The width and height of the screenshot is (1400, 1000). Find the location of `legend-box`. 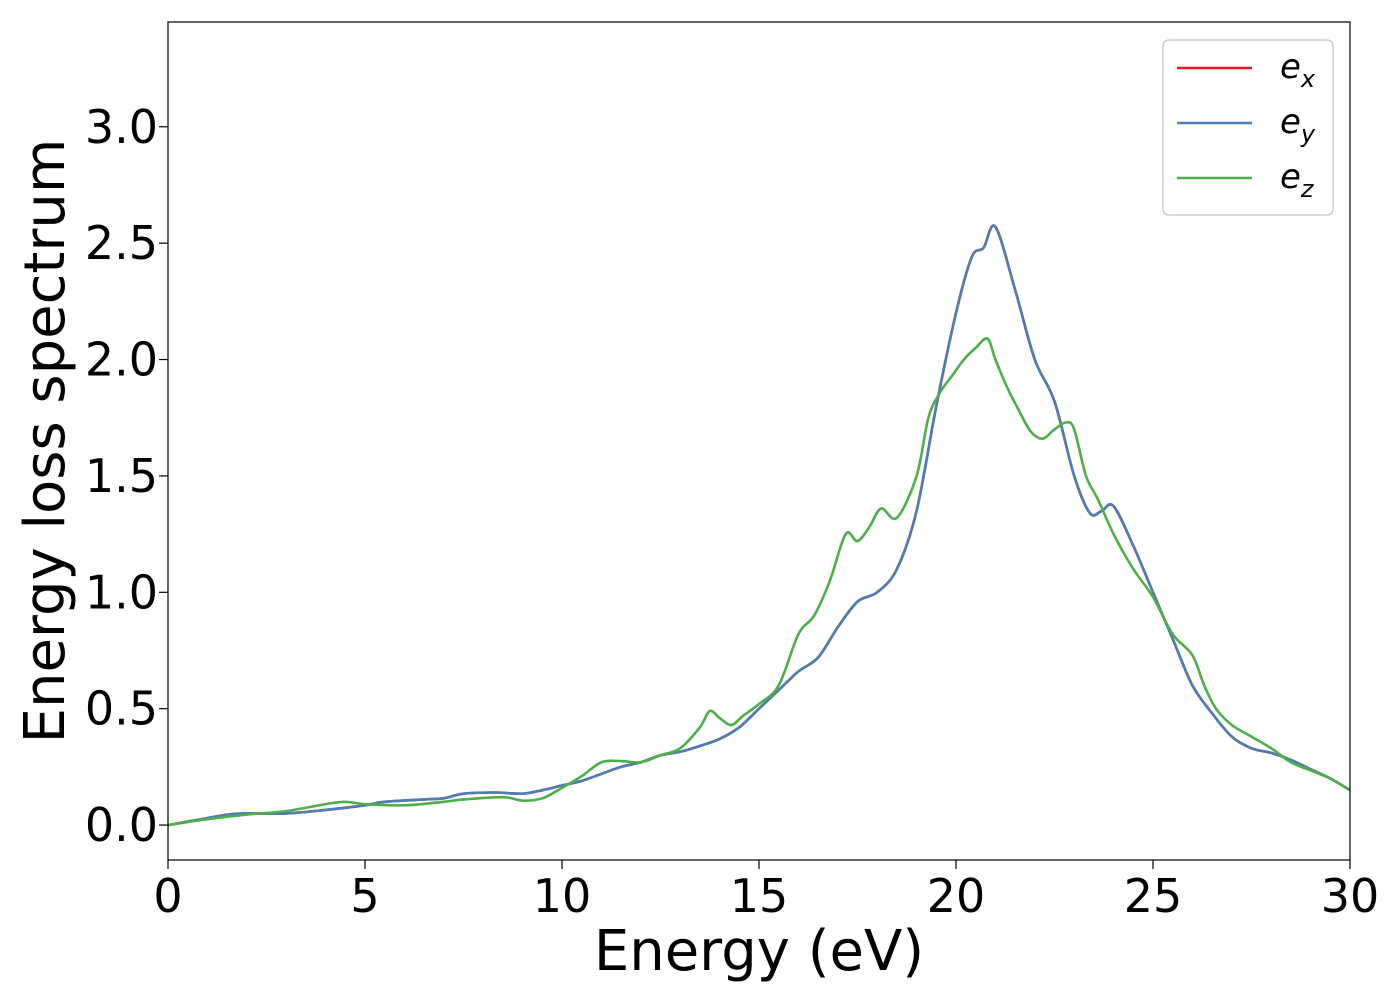

legend-box is located at coordinates (1248, 127).